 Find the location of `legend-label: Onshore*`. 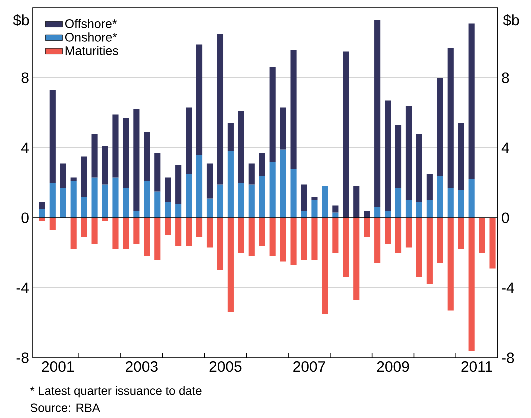

legend-label: Onshore* is located at coordinates (91, 37).